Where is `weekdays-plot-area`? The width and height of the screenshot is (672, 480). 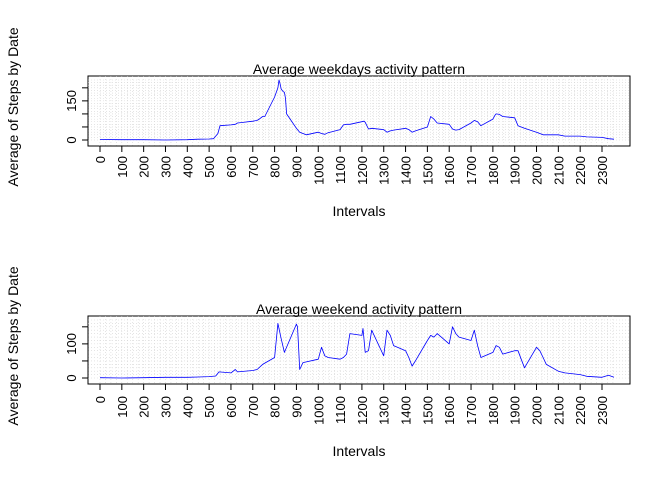 weekdays-plot-area is located at coordinates (359, 111).